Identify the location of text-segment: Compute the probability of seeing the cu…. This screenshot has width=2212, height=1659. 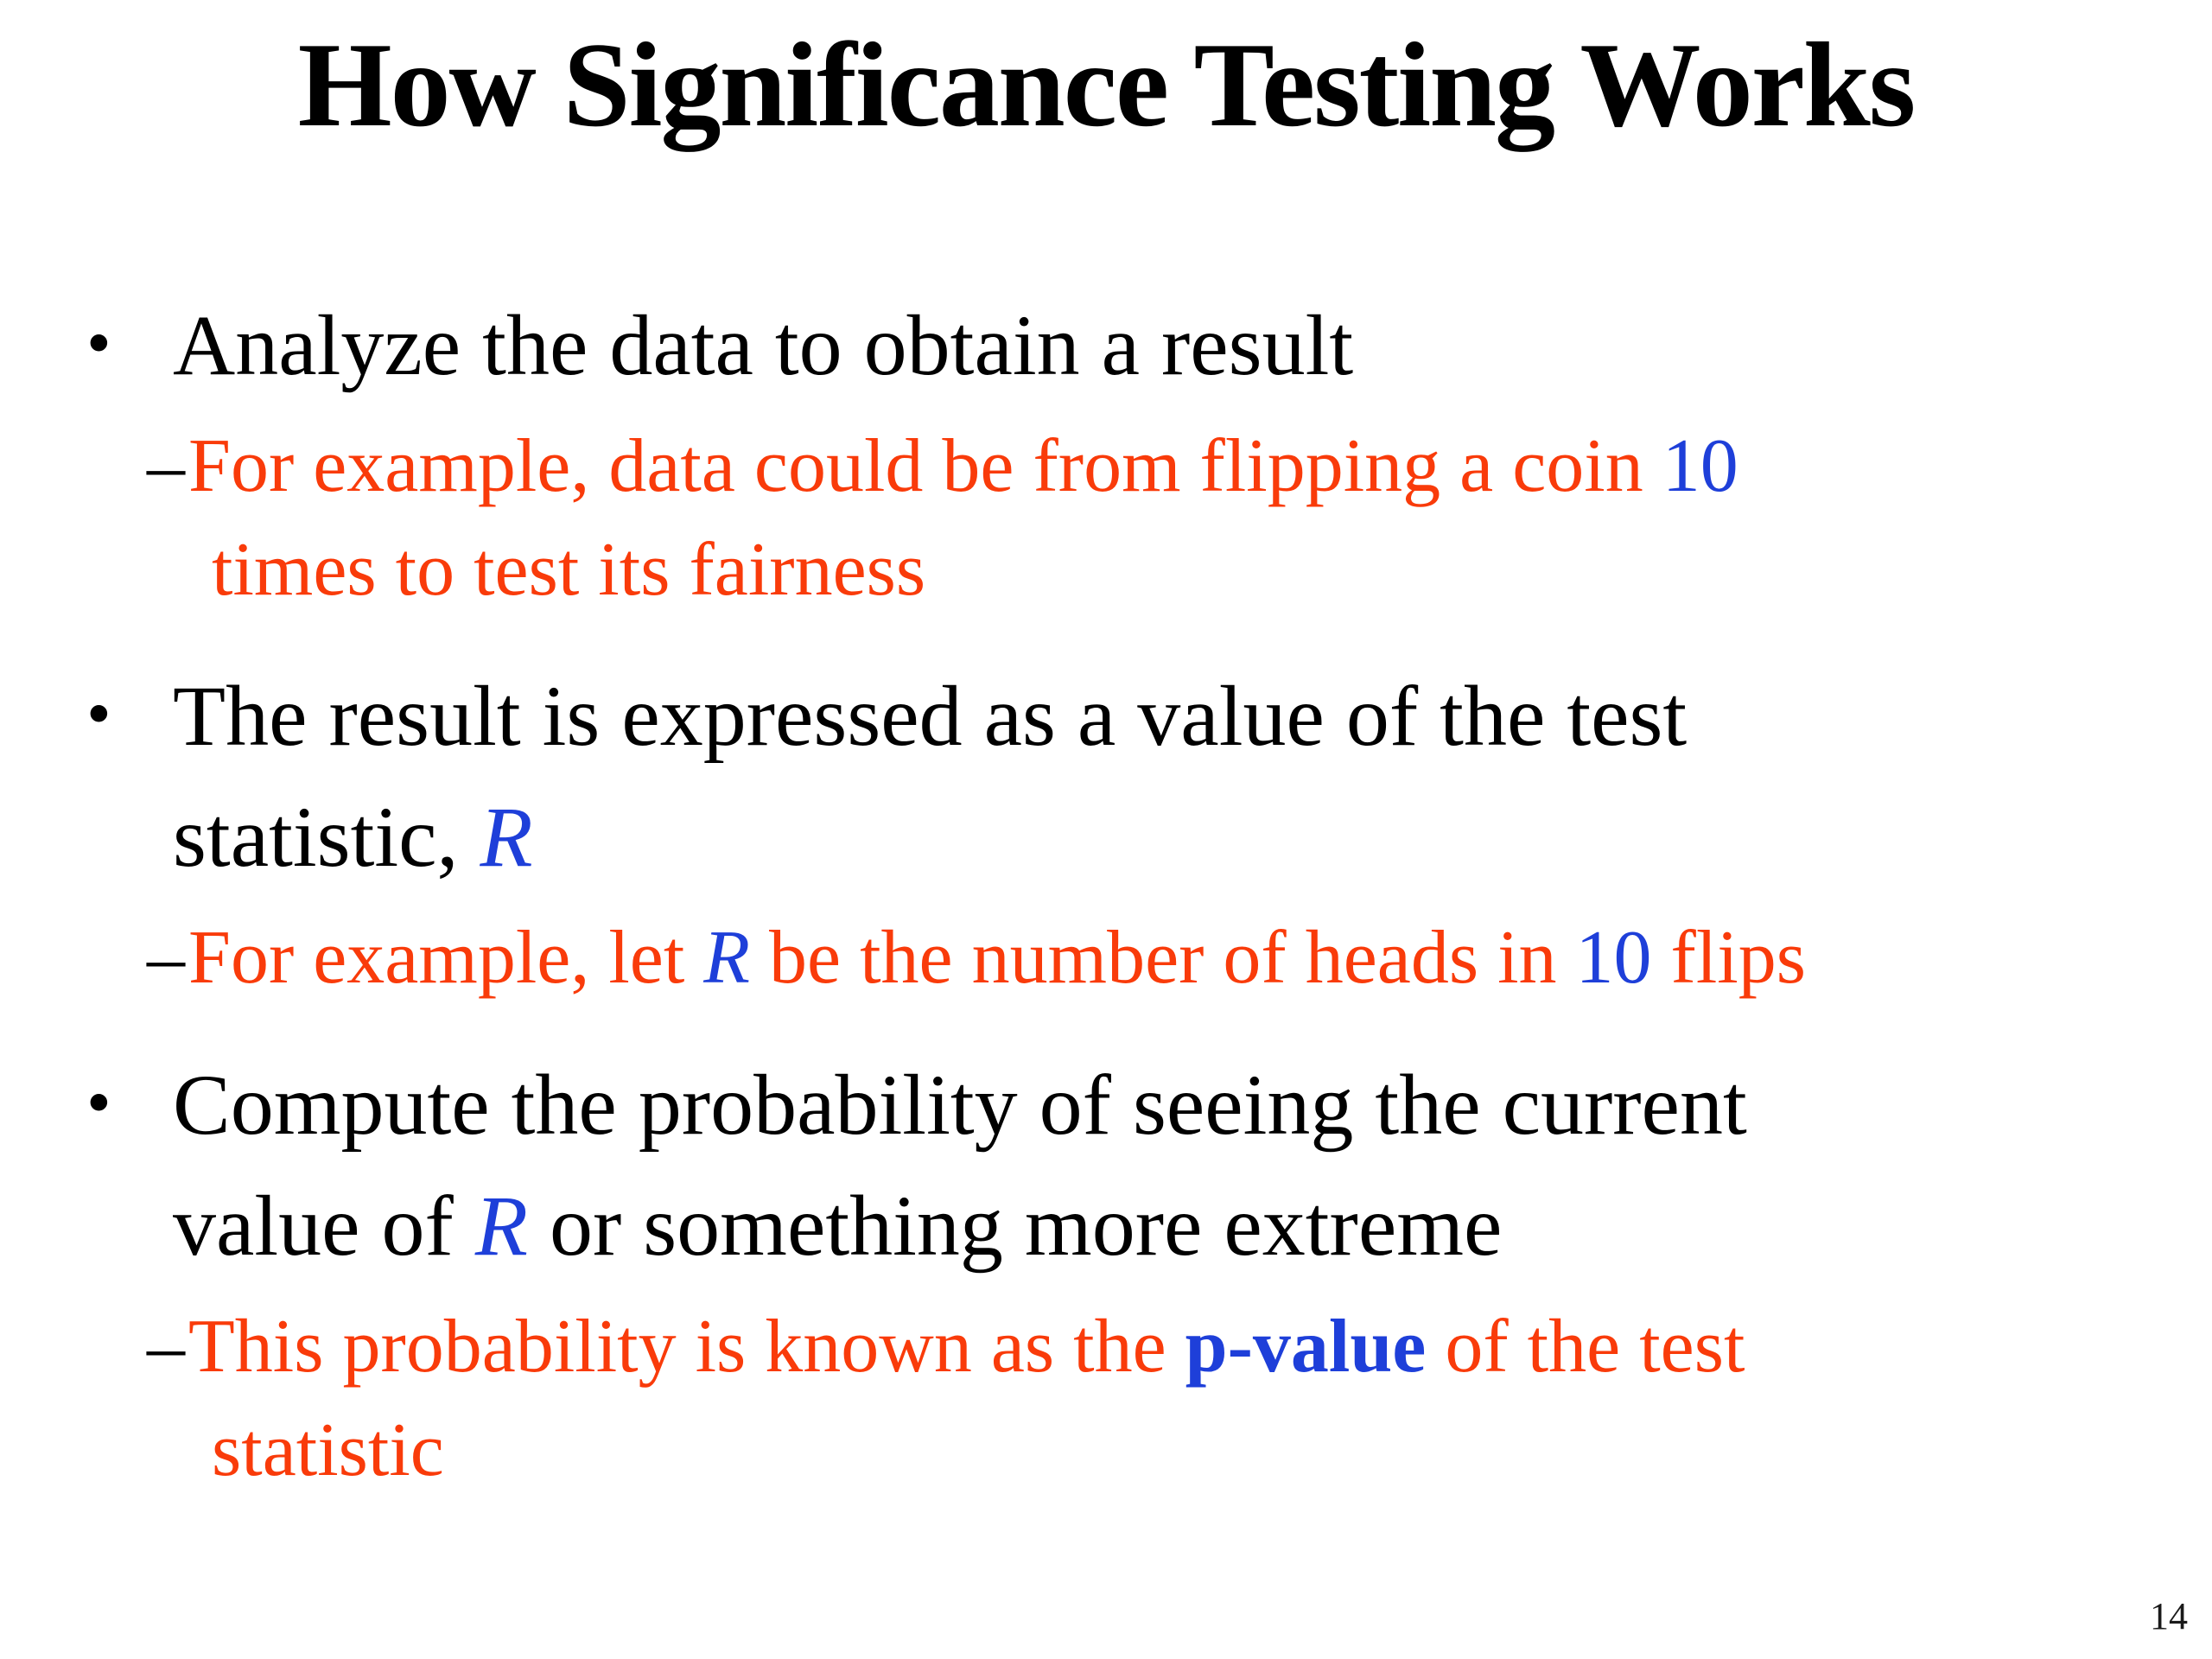
(960, 1105).